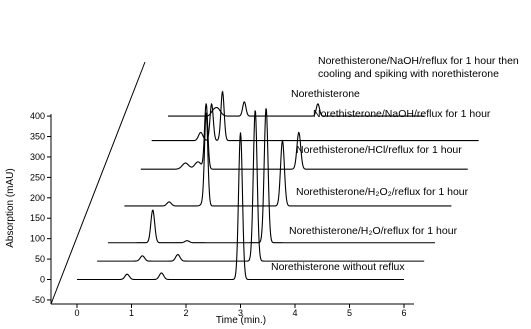  What do you see at coordinates (294, 313) in the screenshot?
I see `x-tick-label: 4` at bounding box center [294, 313].